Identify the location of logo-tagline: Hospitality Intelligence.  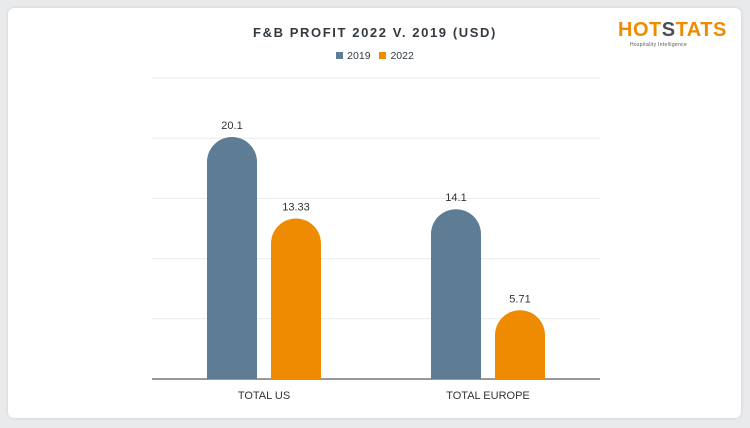
(658, 45).